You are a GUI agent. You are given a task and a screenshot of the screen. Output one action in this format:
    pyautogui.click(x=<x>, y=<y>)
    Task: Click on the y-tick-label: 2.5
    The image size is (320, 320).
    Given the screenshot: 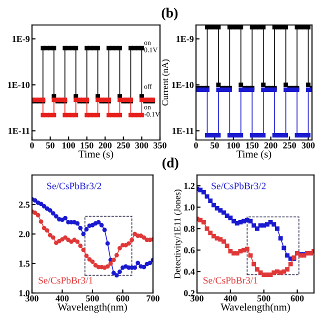 What is the action you would take?
    pyautogui.click(x=24, y=205)
    